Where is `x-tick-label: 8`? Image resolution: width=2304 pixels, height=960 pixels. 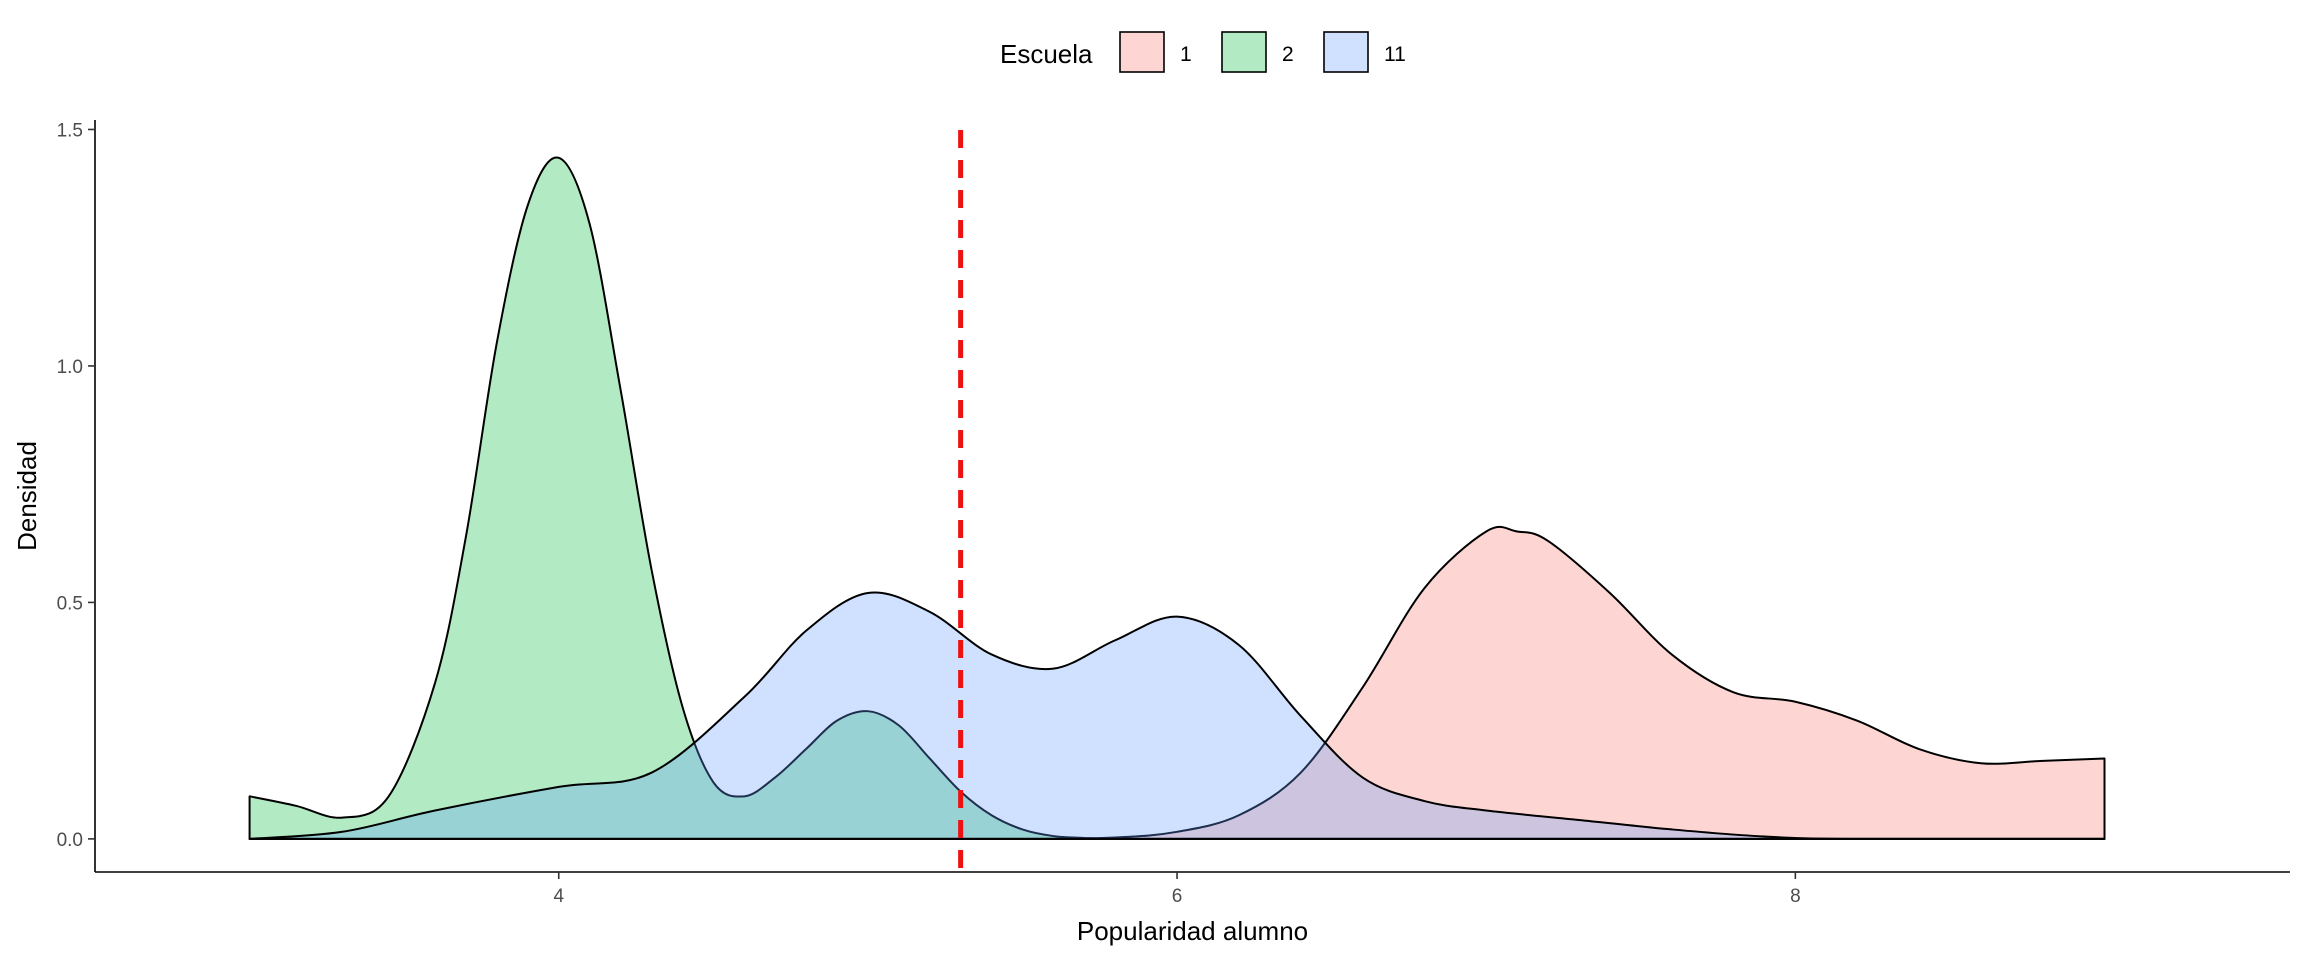
x-tick-label: 8 is located at coordinates (1795, 896).